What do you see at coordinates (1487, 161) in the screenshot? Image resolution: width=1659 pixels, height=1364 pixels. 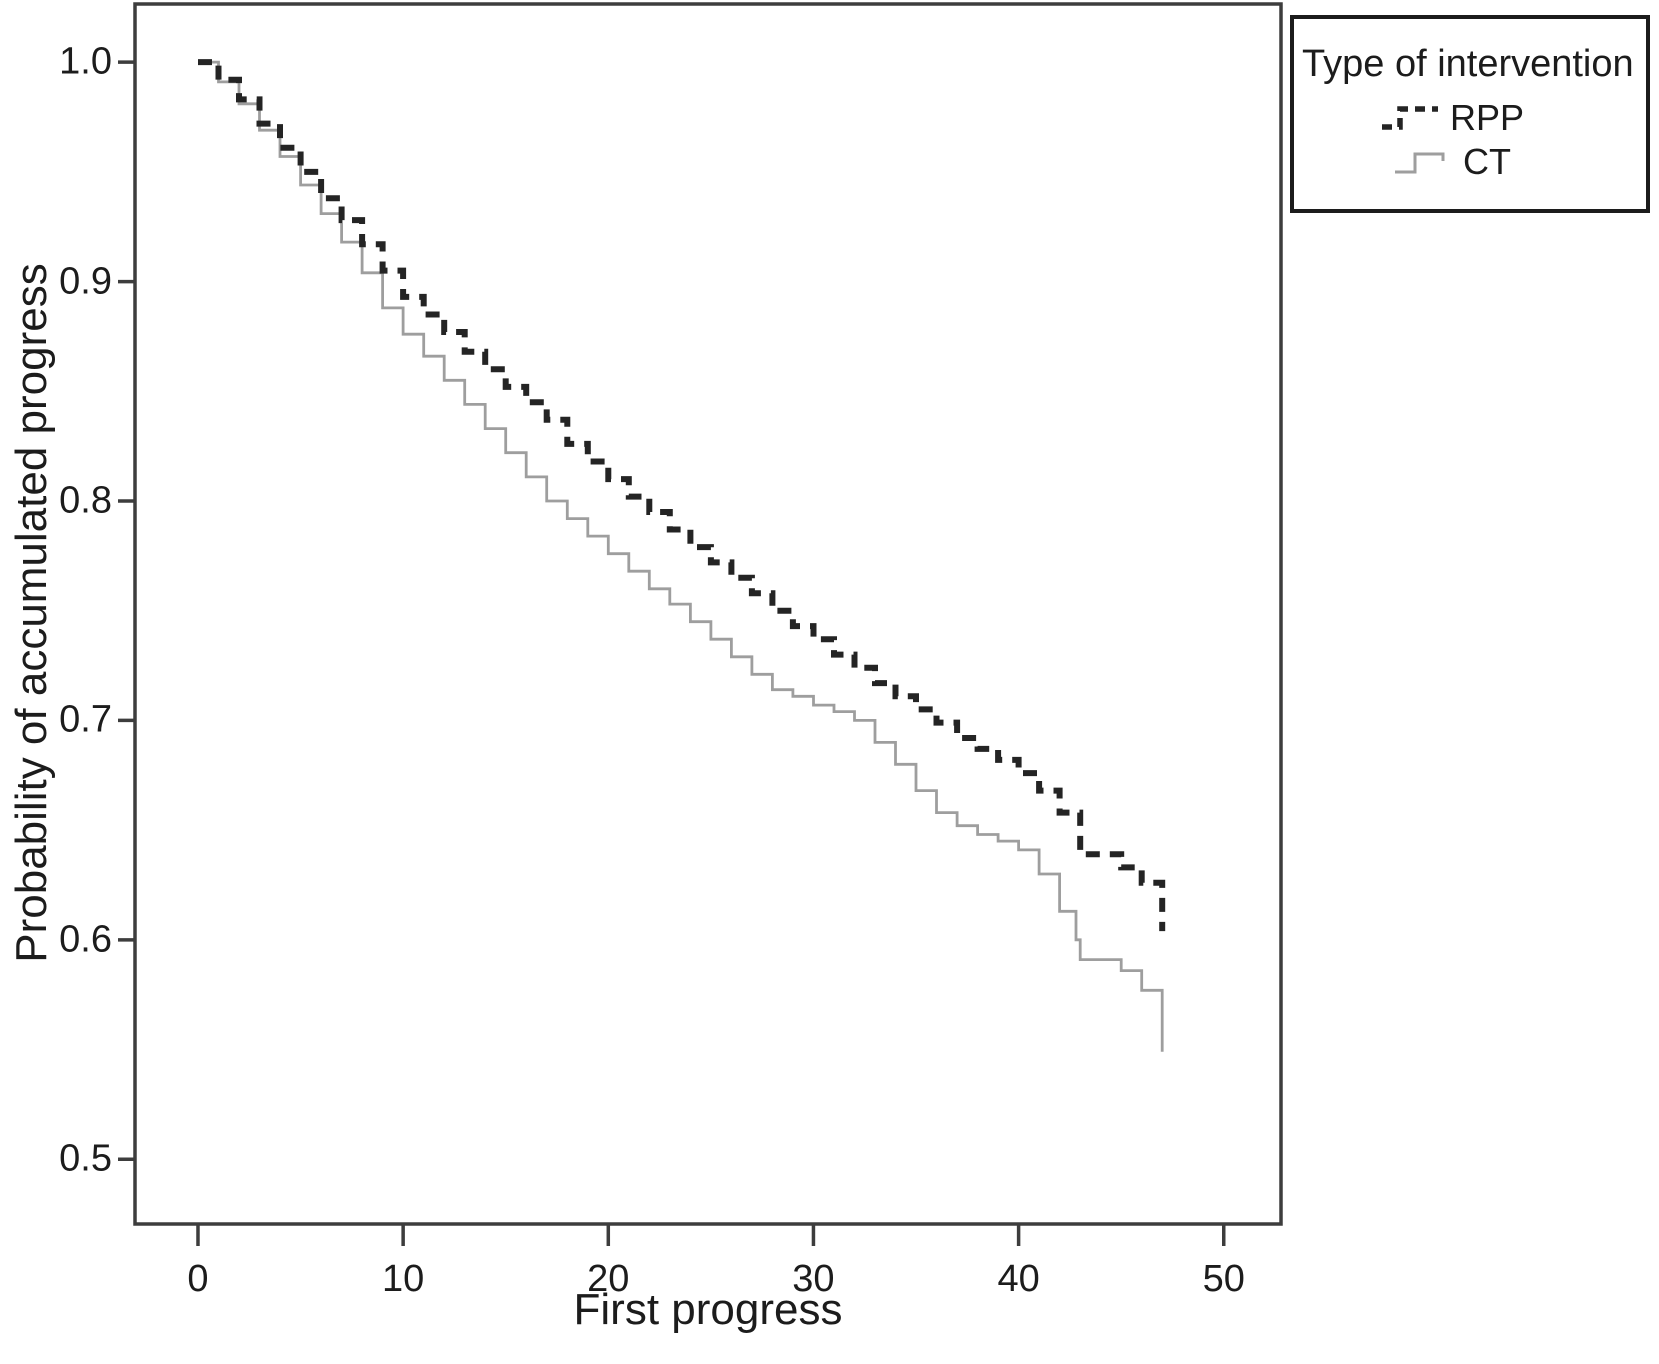 I see `legend-label-ct: CT` at bounding box center [1487, 161].